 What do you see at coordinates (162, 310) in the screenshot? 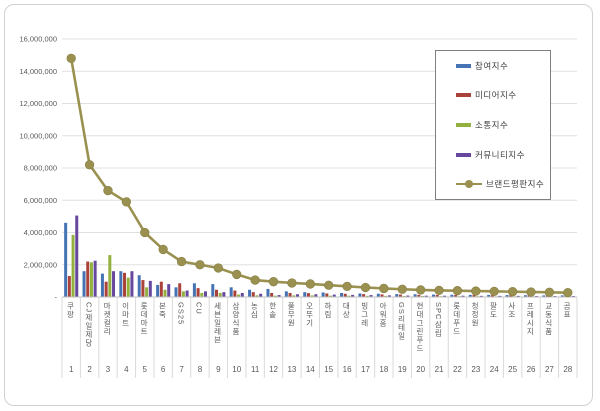
I see `category-label: 본죽` at bounding box center [162, 310].